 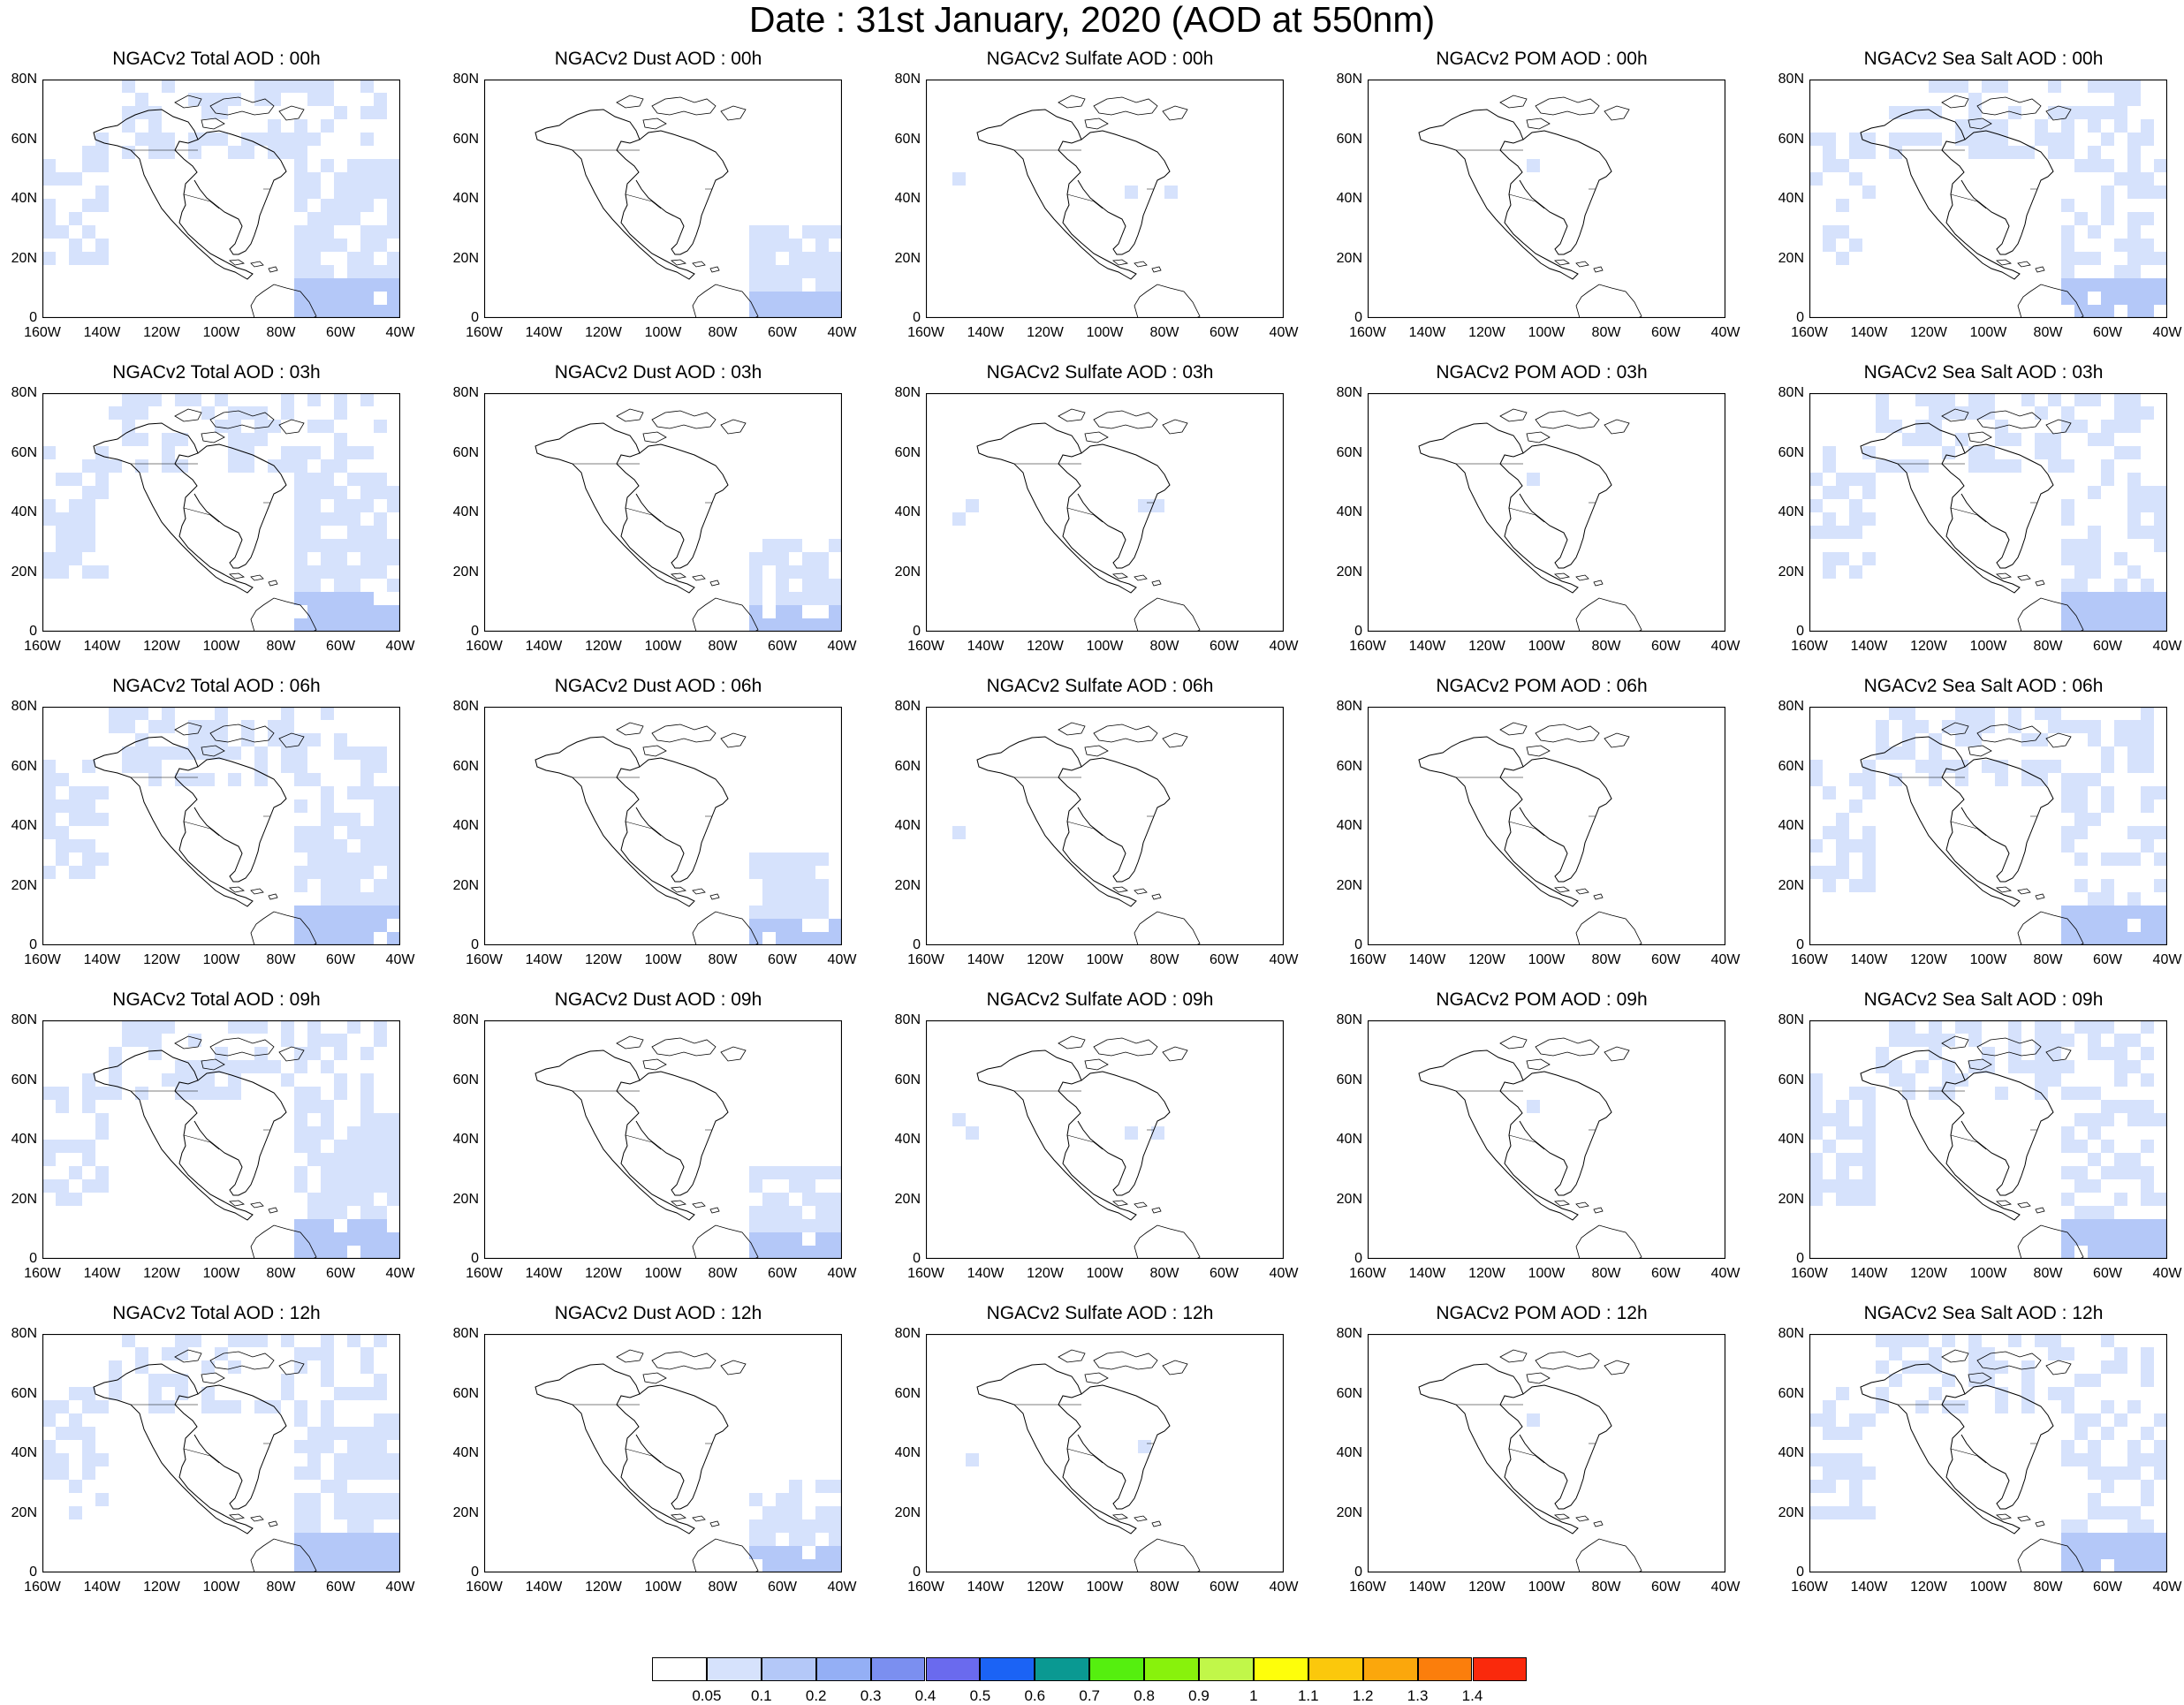 I want to click on panel-title: NGACv2 Sulfate AOD : 09h, so click(x=1100, y=1000).